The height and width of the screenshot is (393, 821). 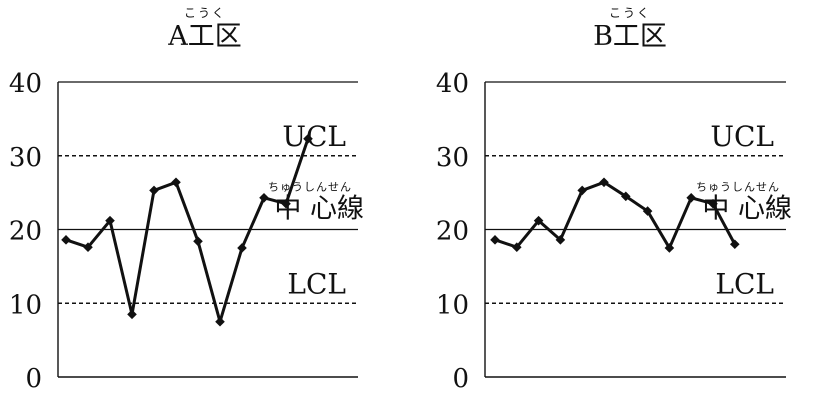 What do you see at coordinates (630, 36) in the screenshot?
I see `chart-title: B工区` at bounding box center [630, 36].